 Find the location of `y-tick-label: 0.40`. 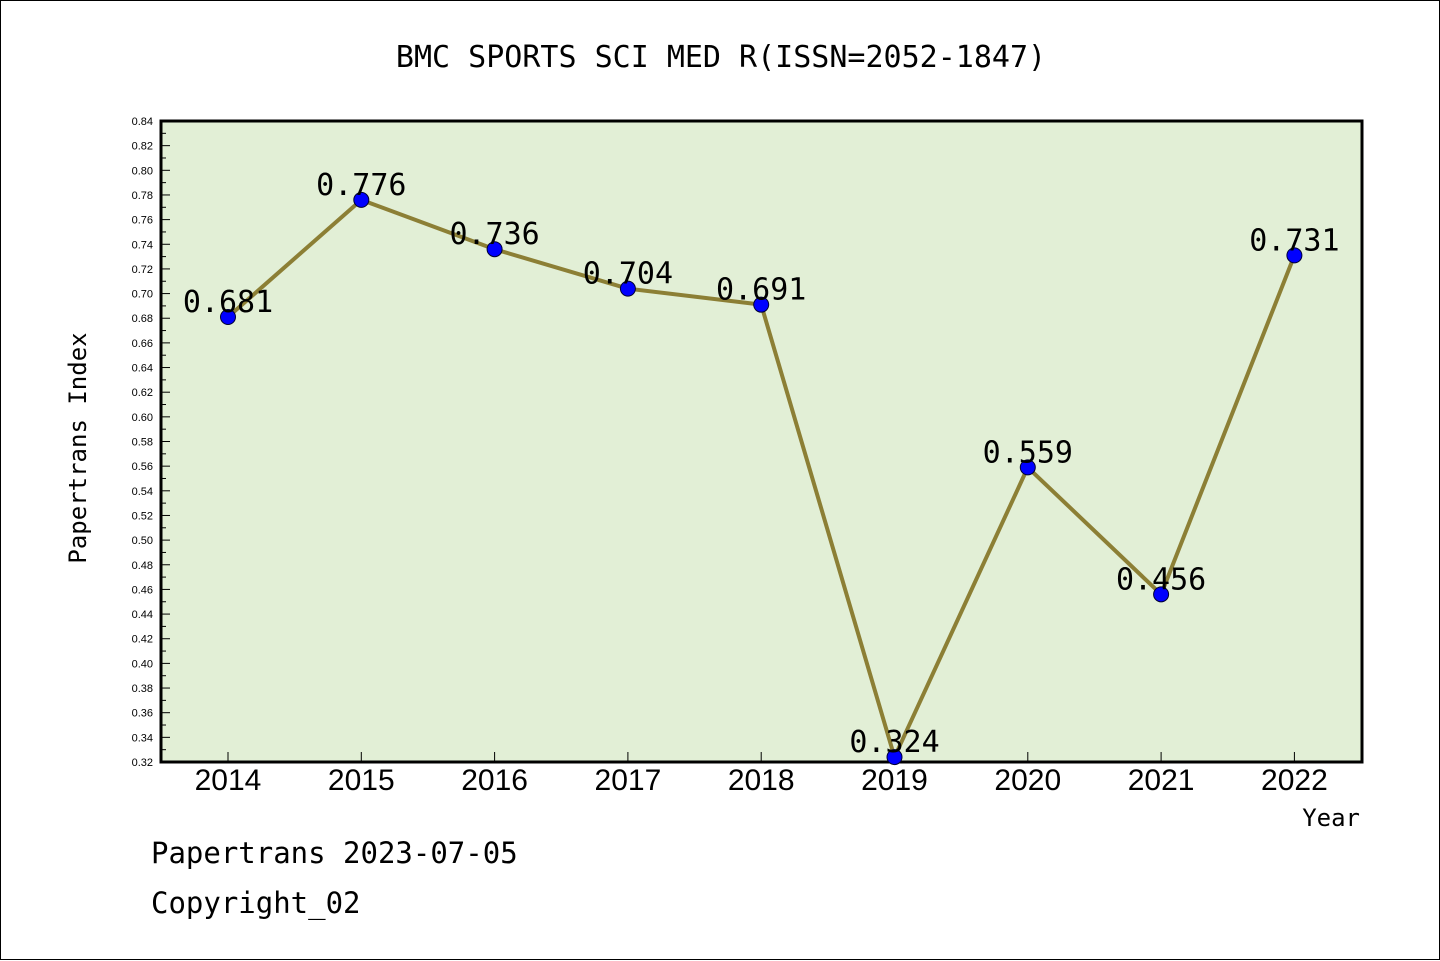

y-tick-label: 0.40 is located at coordinates (142, 664).